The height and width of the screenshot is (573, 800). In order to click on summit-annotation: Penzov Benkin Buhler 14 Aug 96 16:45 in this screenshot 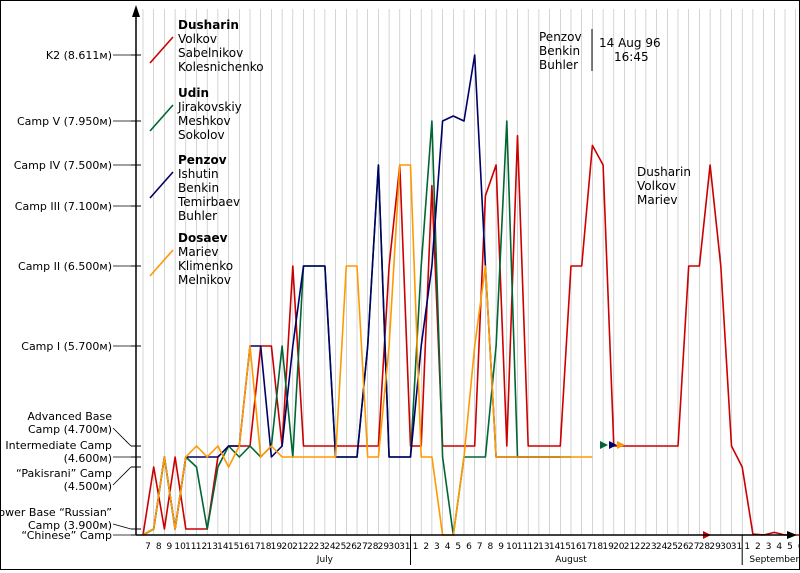, I will do `click(600, 50)`.